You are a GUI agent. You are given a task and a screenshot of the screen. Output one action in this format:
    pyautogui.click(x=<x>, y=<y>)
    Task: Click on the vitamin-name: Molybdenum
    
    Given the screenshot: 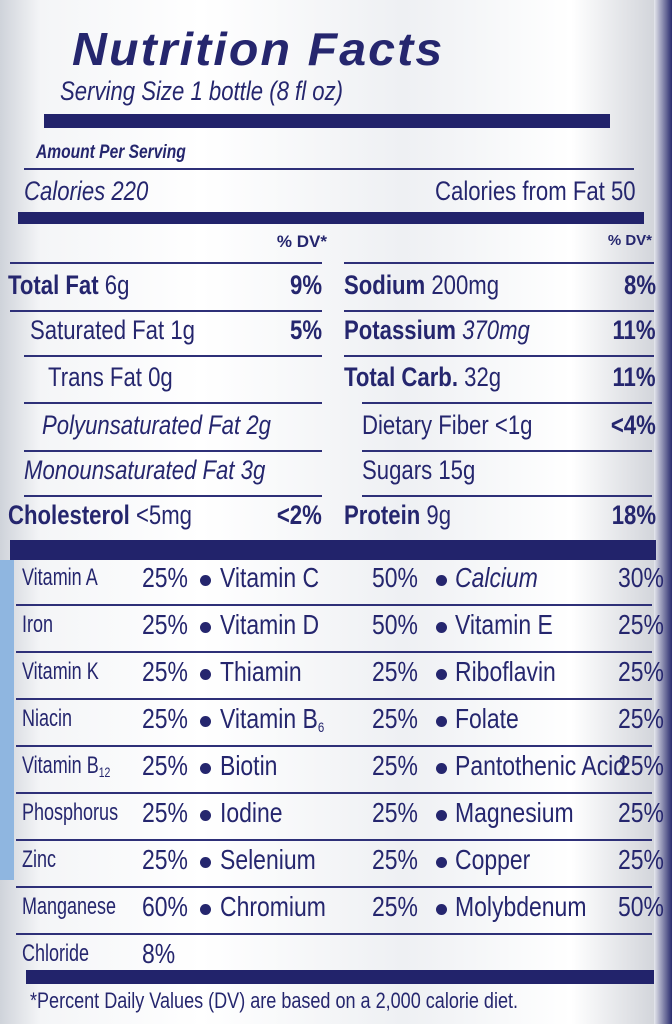 What is the action you would take?
    pyautogui.click(x=520, y=907)
    